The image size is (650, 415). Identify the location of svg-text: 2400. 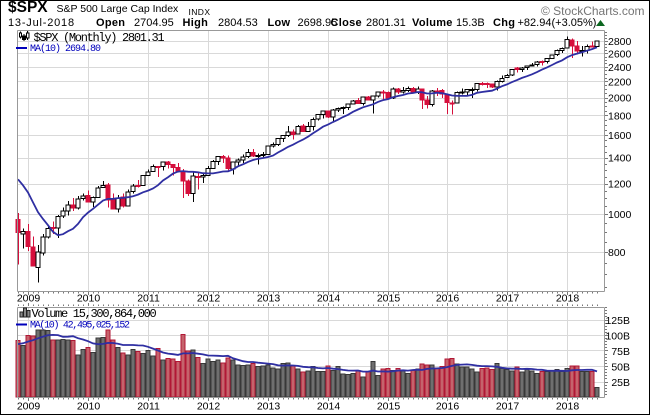
(620, 68).